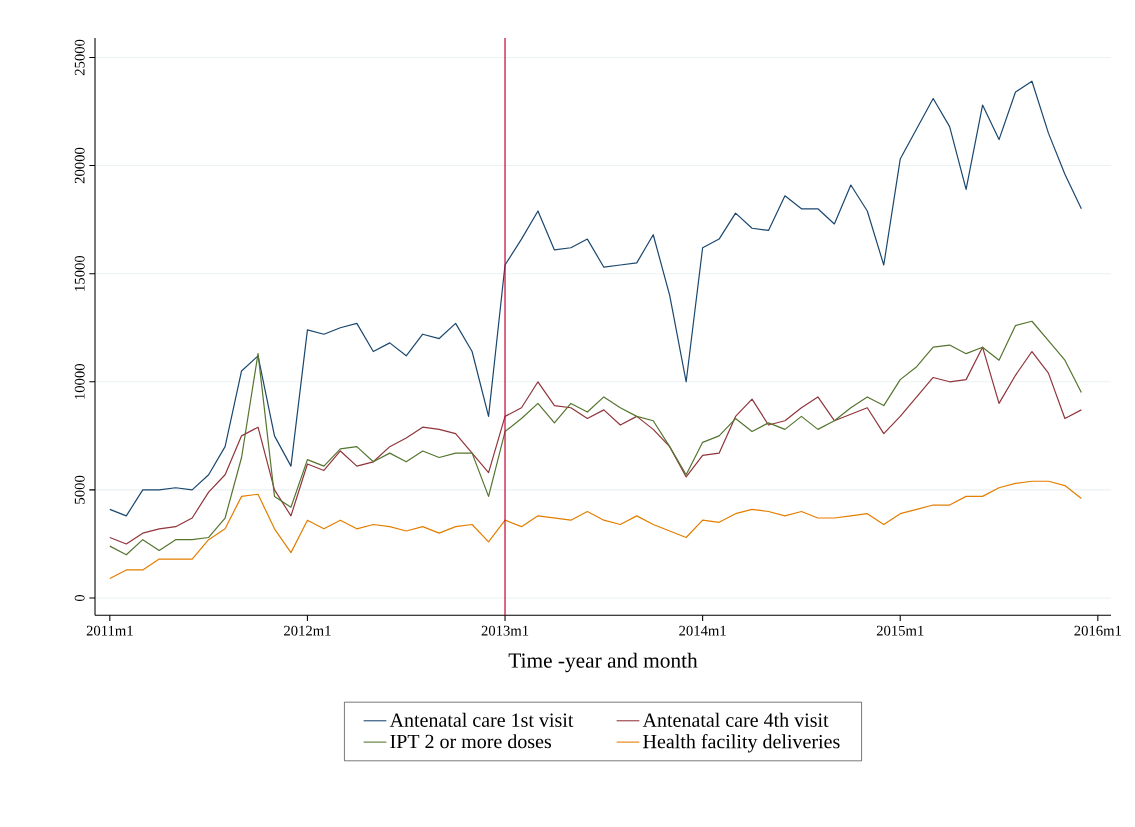 The height and width of the screenshot is (827, 1135). I want to click on x-tick-label: 2013m1, so click(505, 630).